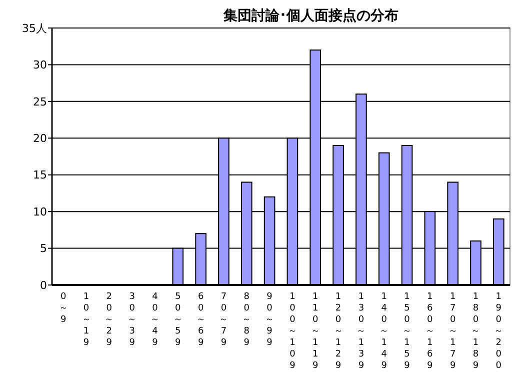  Describe the element at coordinates (43, 285) in the screenshot. I see `y-tick-label: 0` at that location.